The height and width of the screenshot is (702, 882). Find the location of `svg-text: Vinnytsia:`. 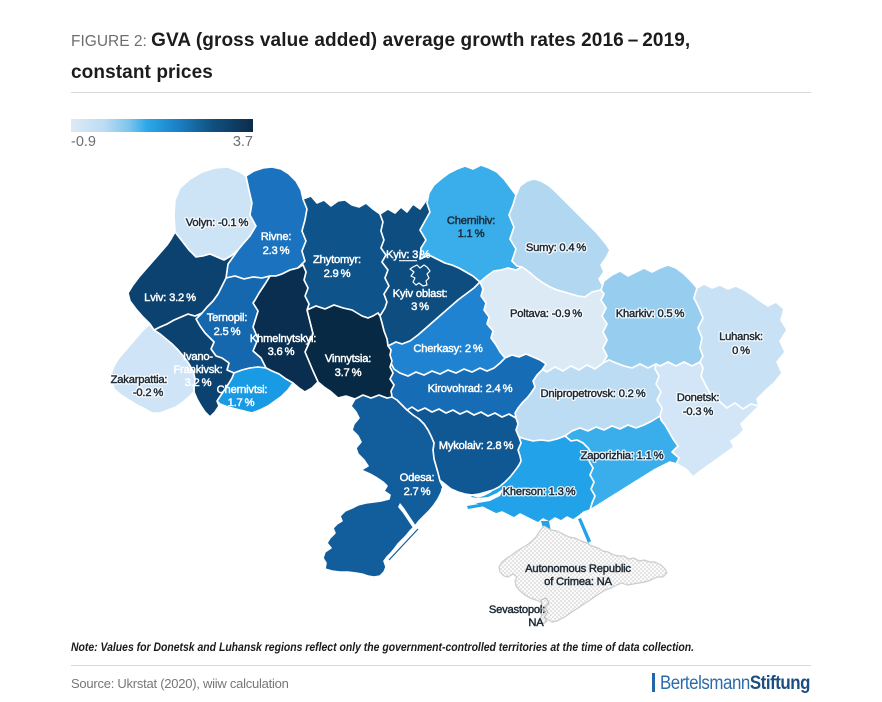

svg-text: Vinnytsia: is located at coordinates (348, 359).